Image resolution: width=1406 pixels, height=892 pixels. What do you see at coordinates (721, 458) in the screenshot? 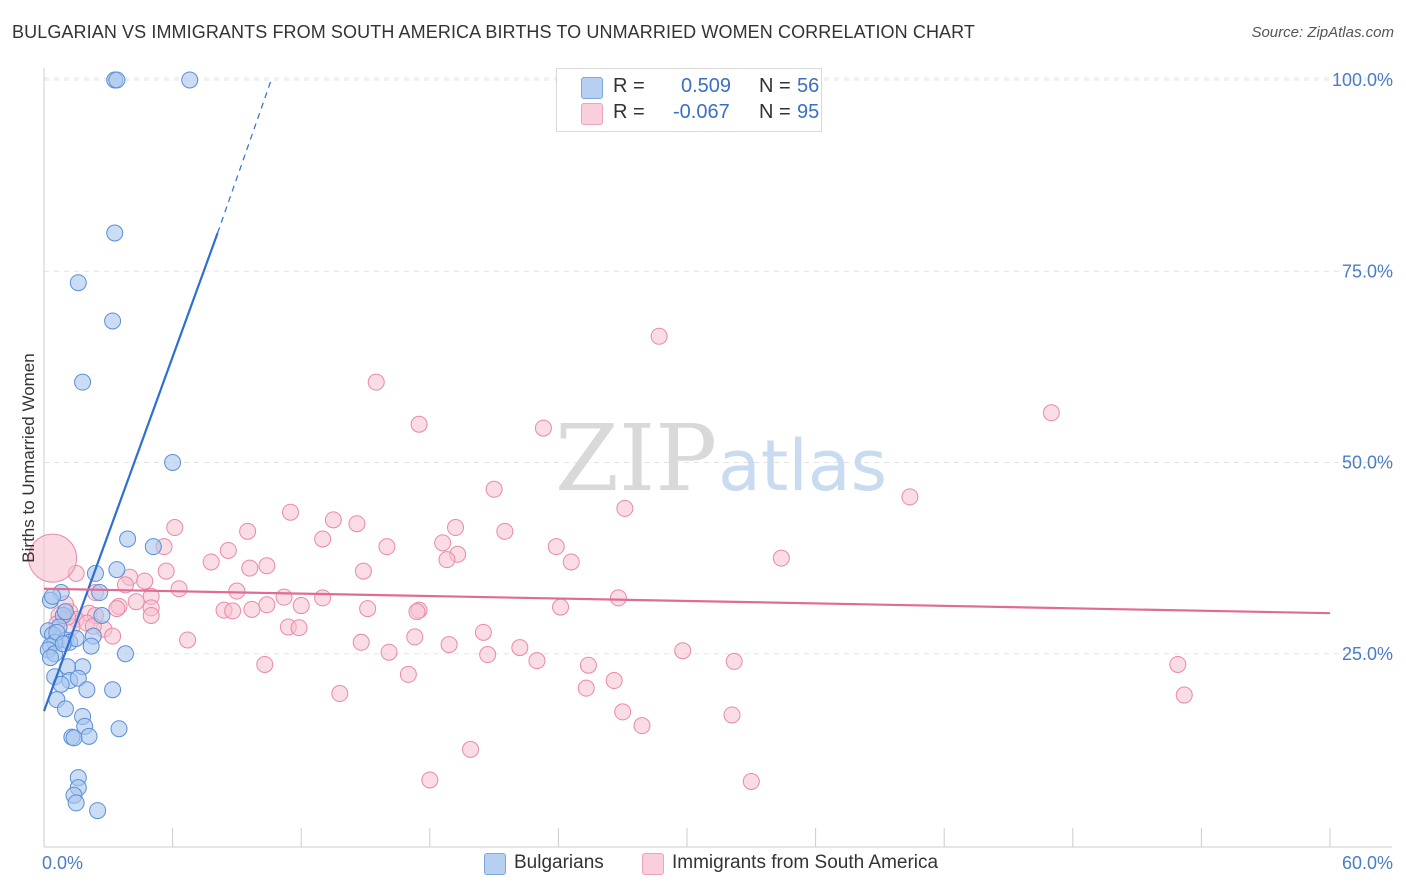
I see `watermark: ZIP atlas` at bounding box center [721, 458].